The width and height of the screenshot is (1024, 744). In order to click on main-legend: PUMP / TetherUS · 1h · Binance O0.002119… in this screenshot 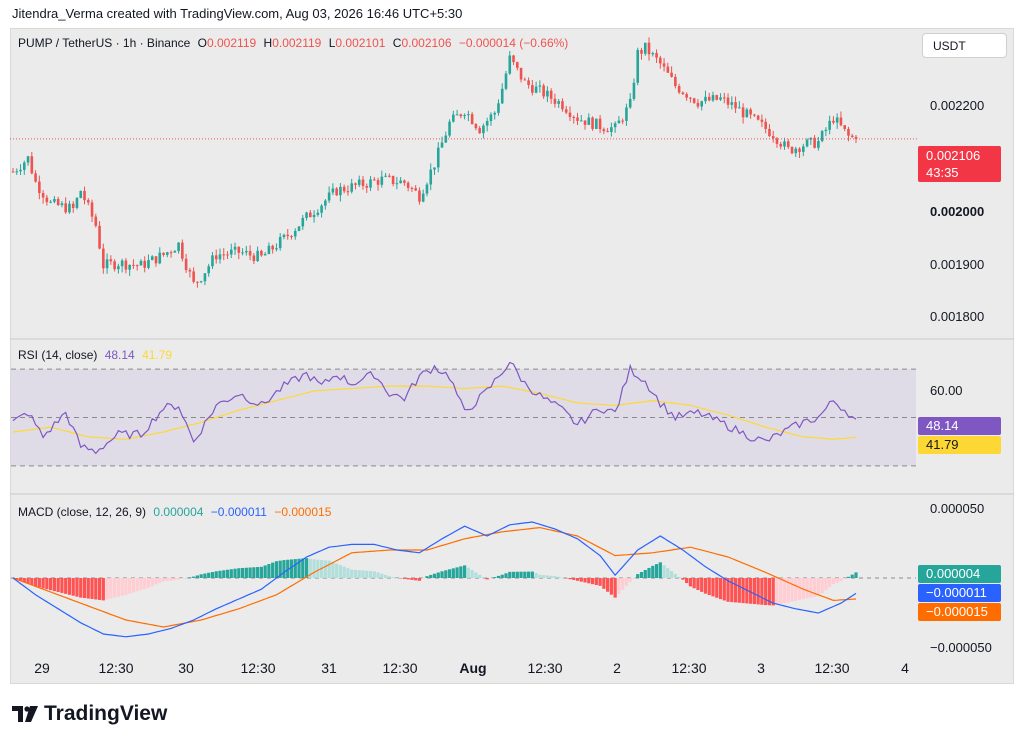, I will do `click(295, 43)`.